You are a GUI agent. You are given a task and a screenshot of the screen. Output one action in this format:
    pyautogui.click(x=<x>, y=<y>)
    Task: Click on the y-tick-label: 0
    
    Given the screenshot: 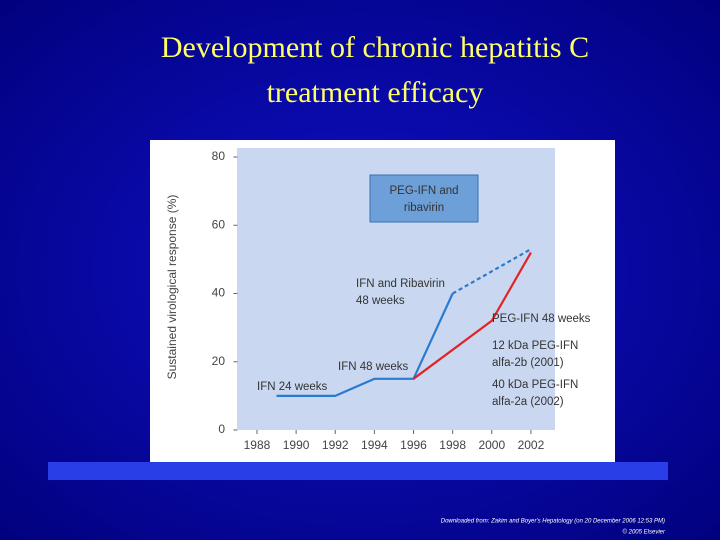 What is the action you would take?
    pyautogui.click(x=221, y=429)
    